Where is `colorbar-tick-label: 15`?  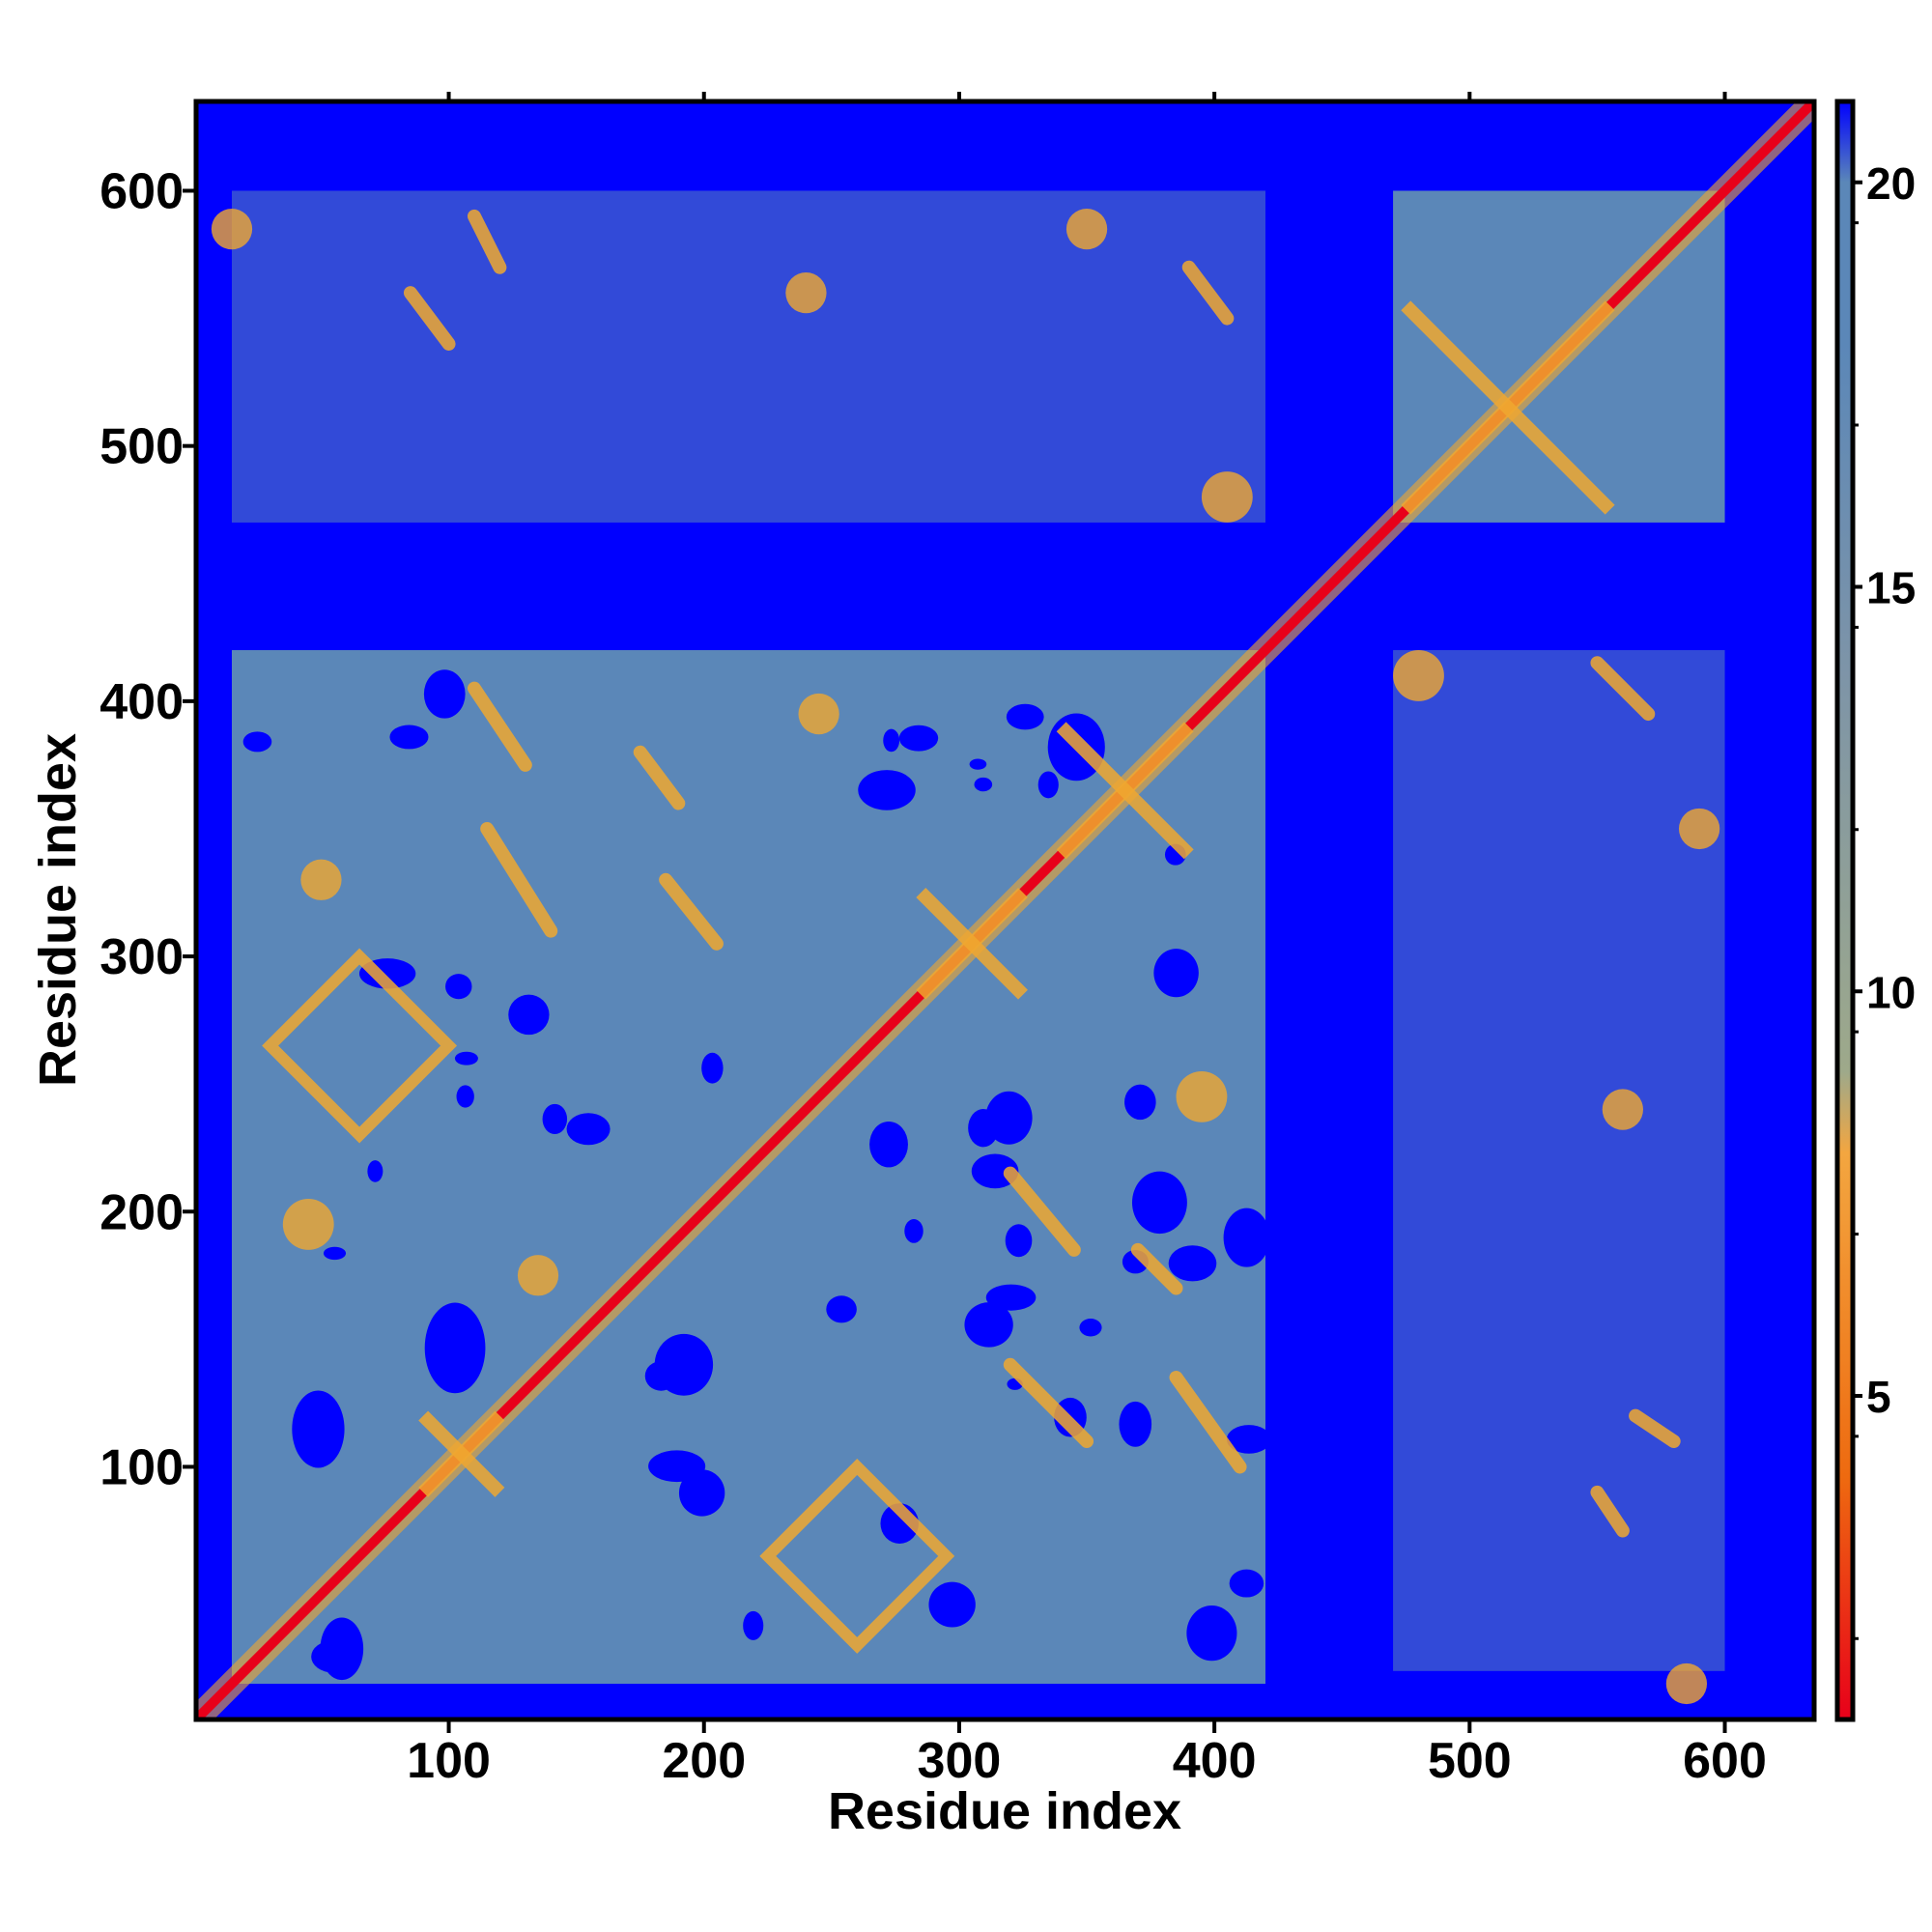
colorbar-tick-label: 15 is located at coordinates (1891, 588).